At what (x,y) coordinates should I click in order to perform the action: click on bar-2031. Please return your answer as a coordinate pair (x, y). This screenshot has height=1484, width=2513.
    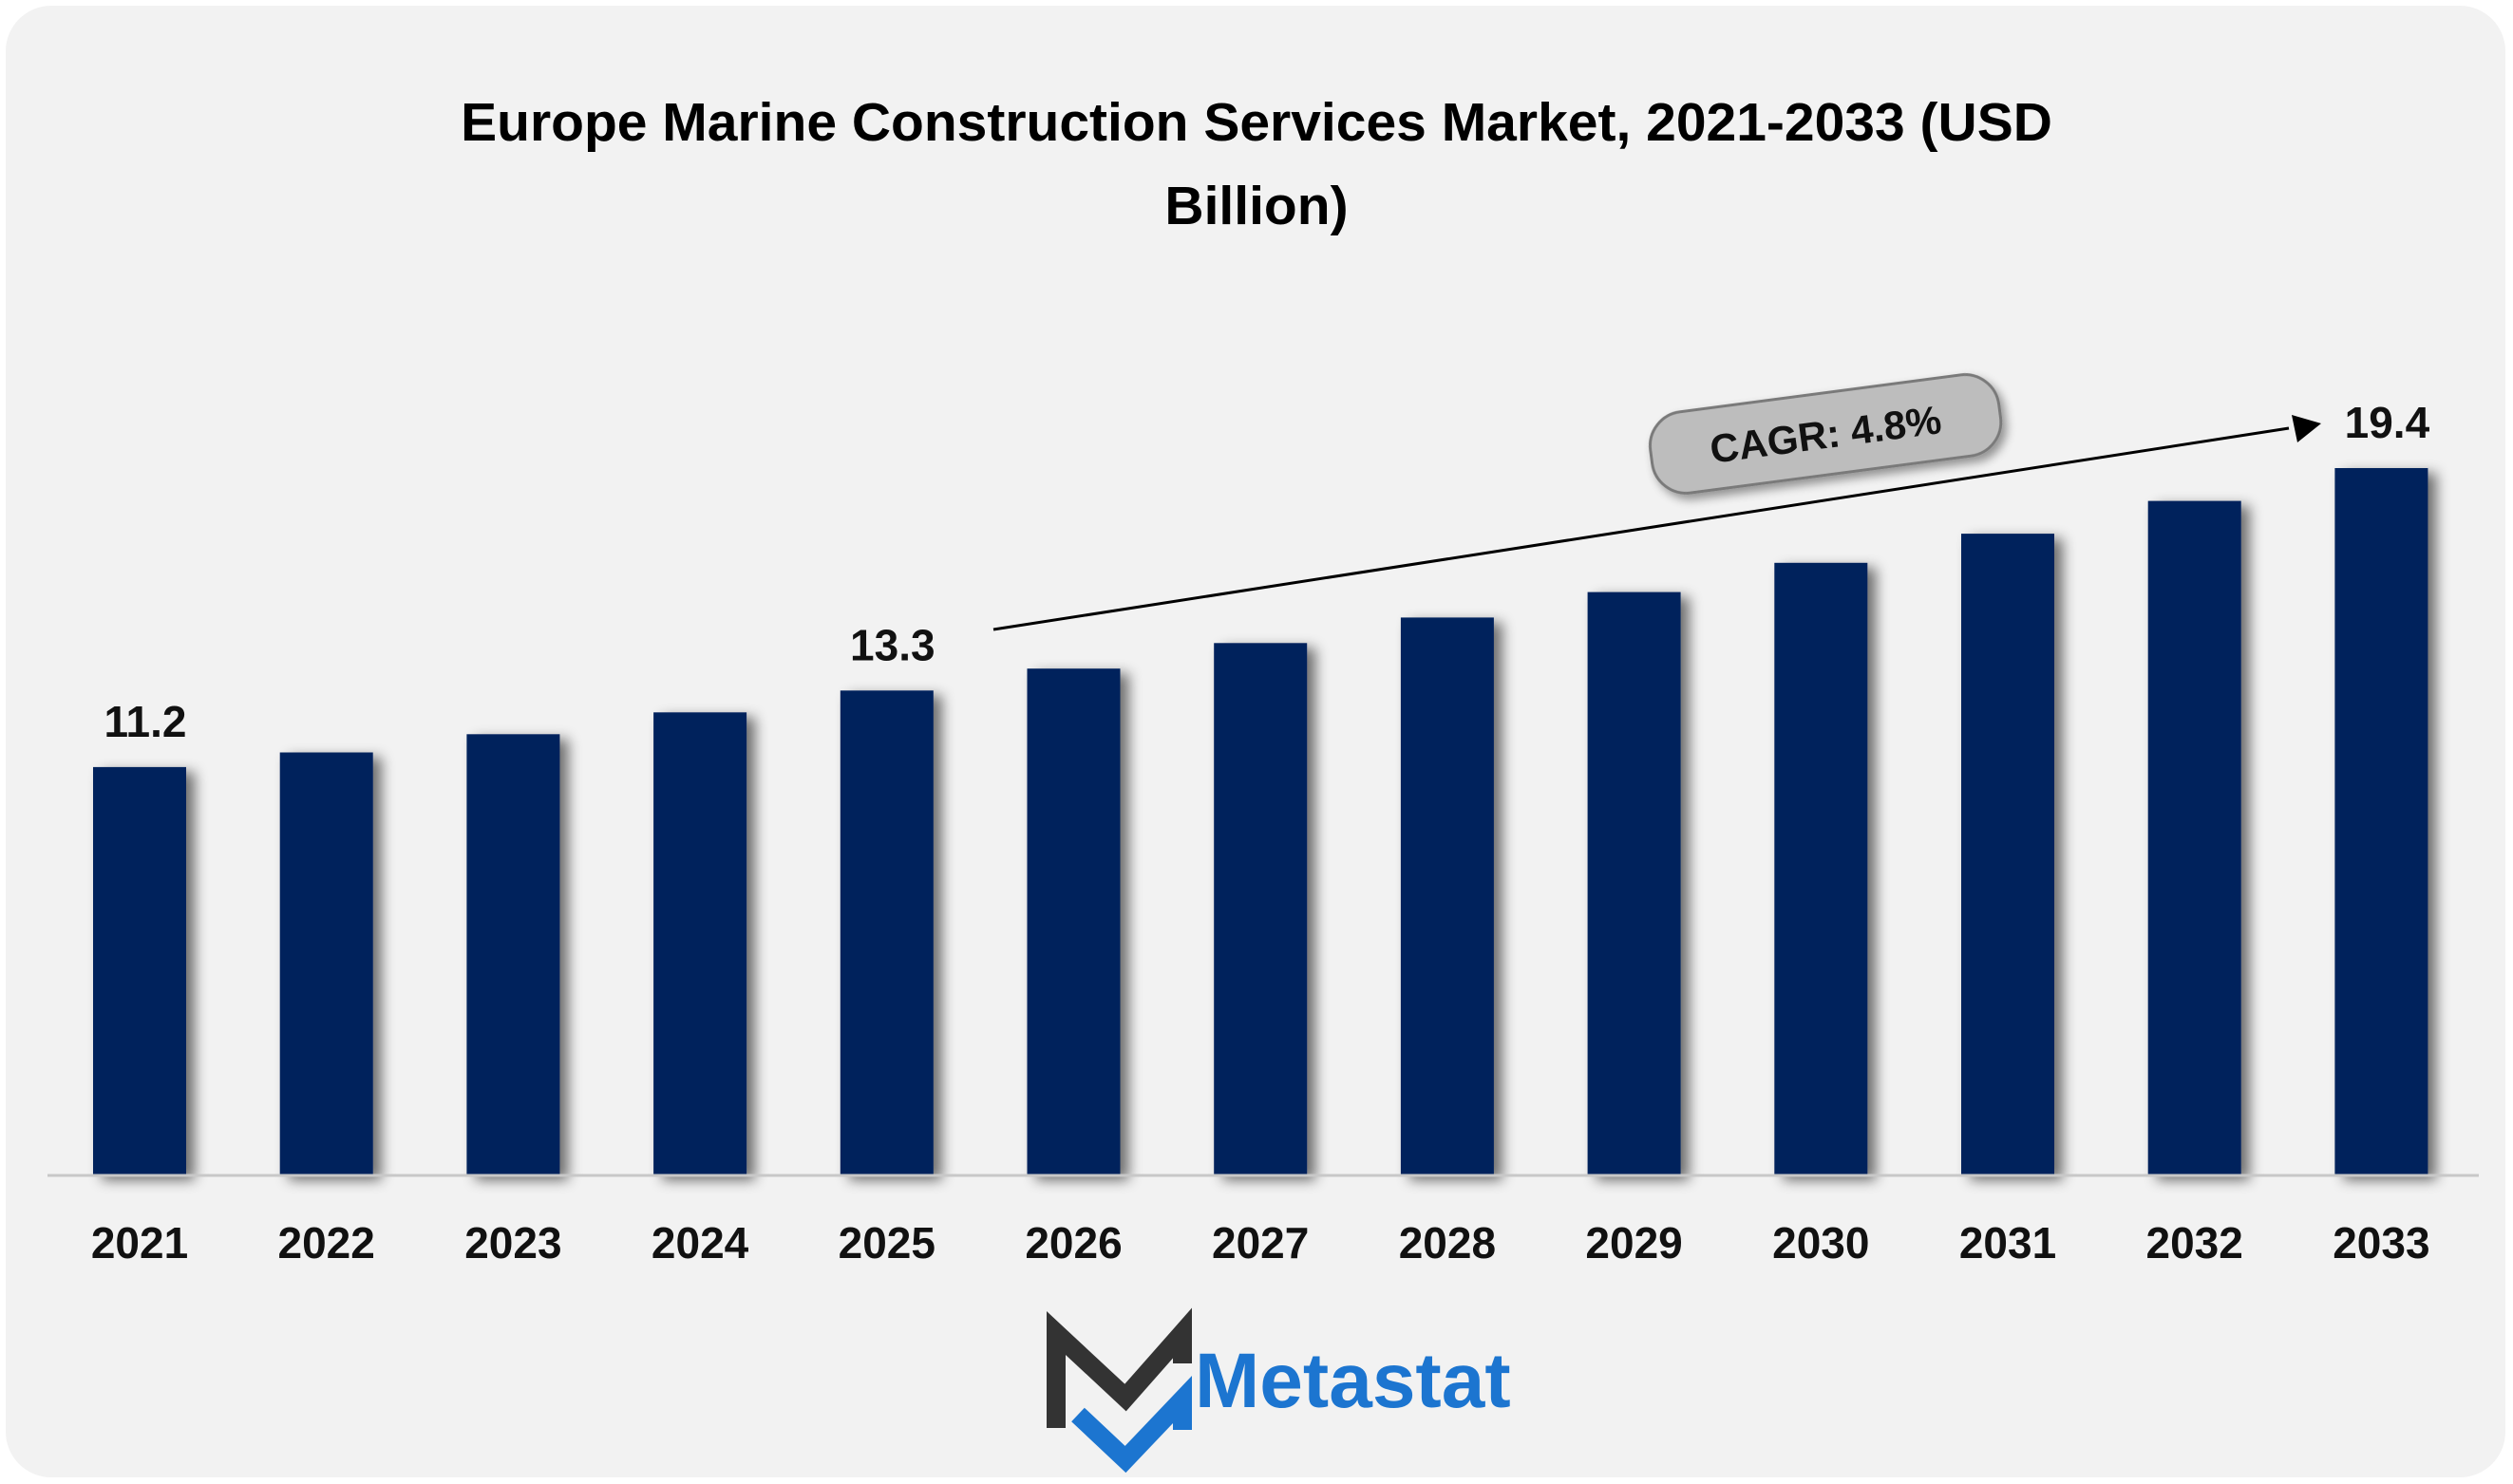
    Looking at the image, I should click on (2008, 855).